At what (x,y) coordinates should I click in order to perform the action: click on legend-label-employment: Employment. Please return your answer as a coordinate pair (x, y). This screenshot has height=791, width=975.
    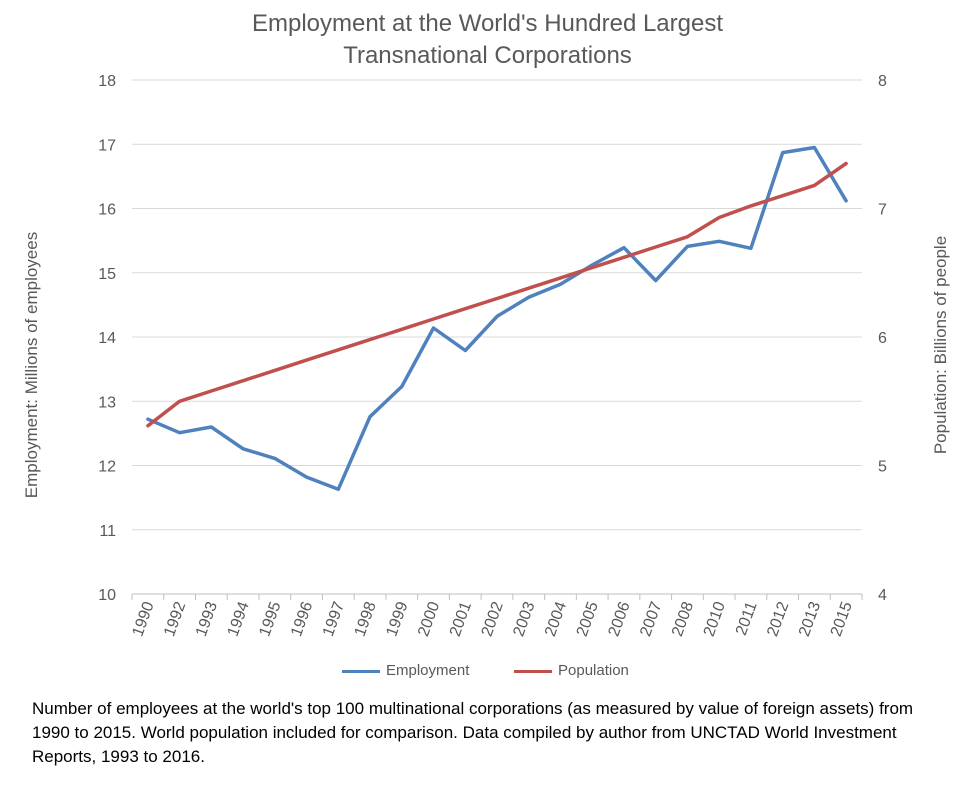
    Looking at the image, I should click on (428, 670).